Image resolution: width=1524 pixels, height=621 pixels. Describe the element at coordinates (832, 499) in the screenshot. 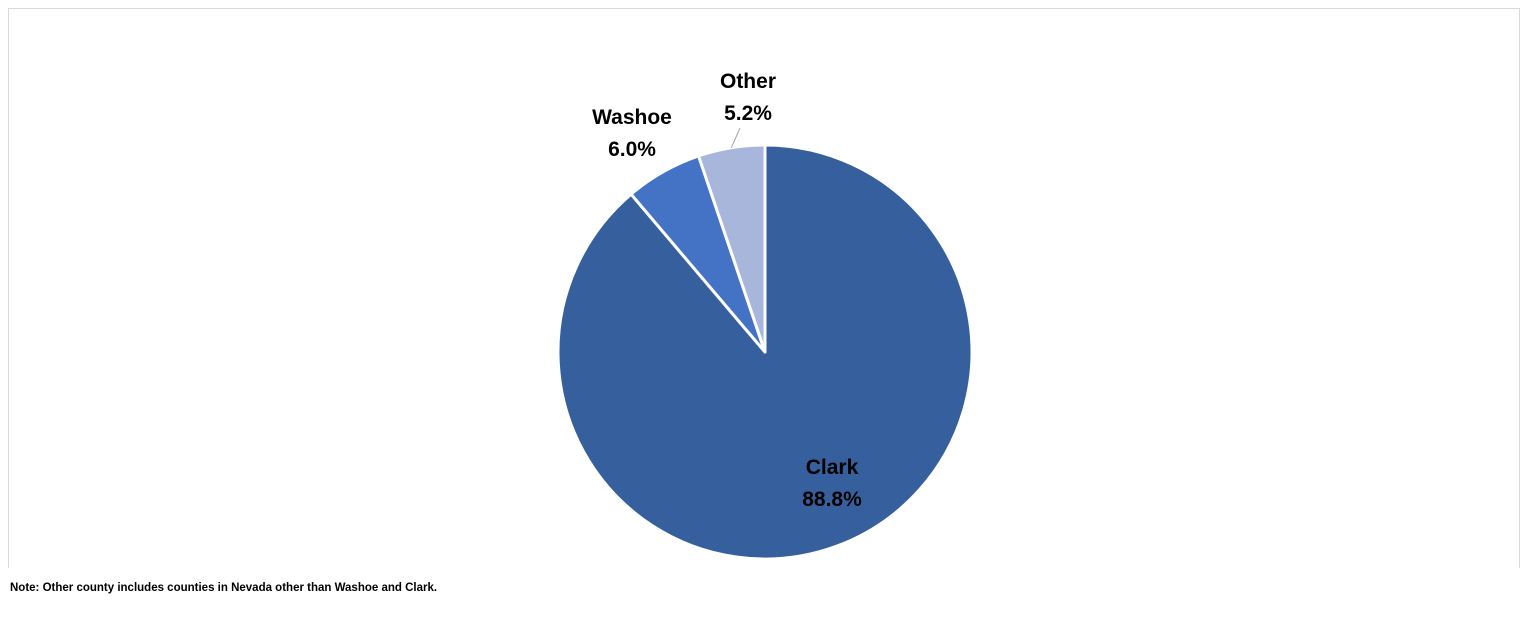

I see `slice-value-clark: 88.8%` at that location.